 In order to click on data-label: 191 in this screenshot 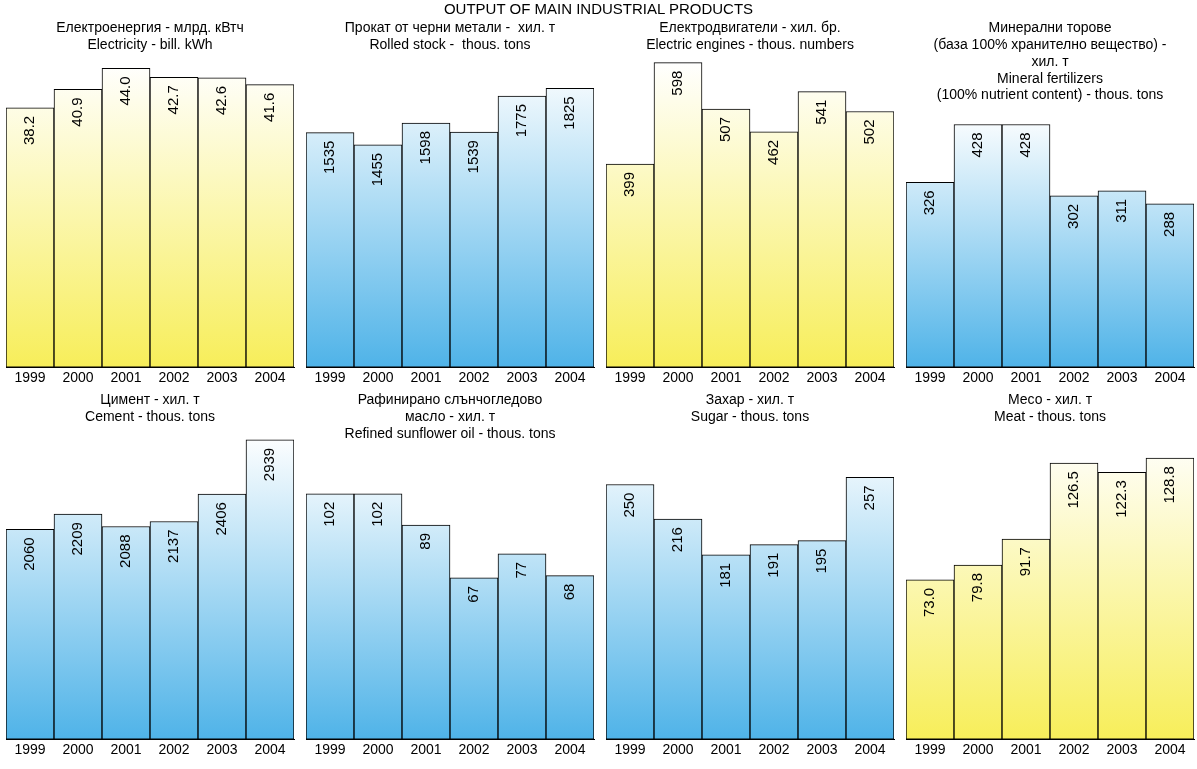, I will do `click(773, 565)`.